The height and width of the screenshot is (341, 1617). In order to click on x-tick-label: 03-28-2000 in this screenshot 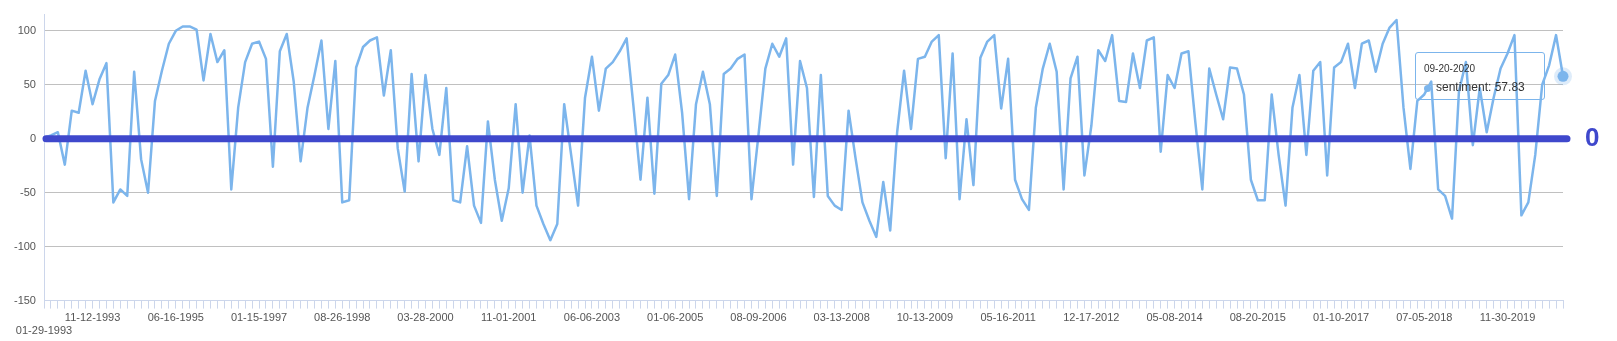, I will do `click(425, 317)`.